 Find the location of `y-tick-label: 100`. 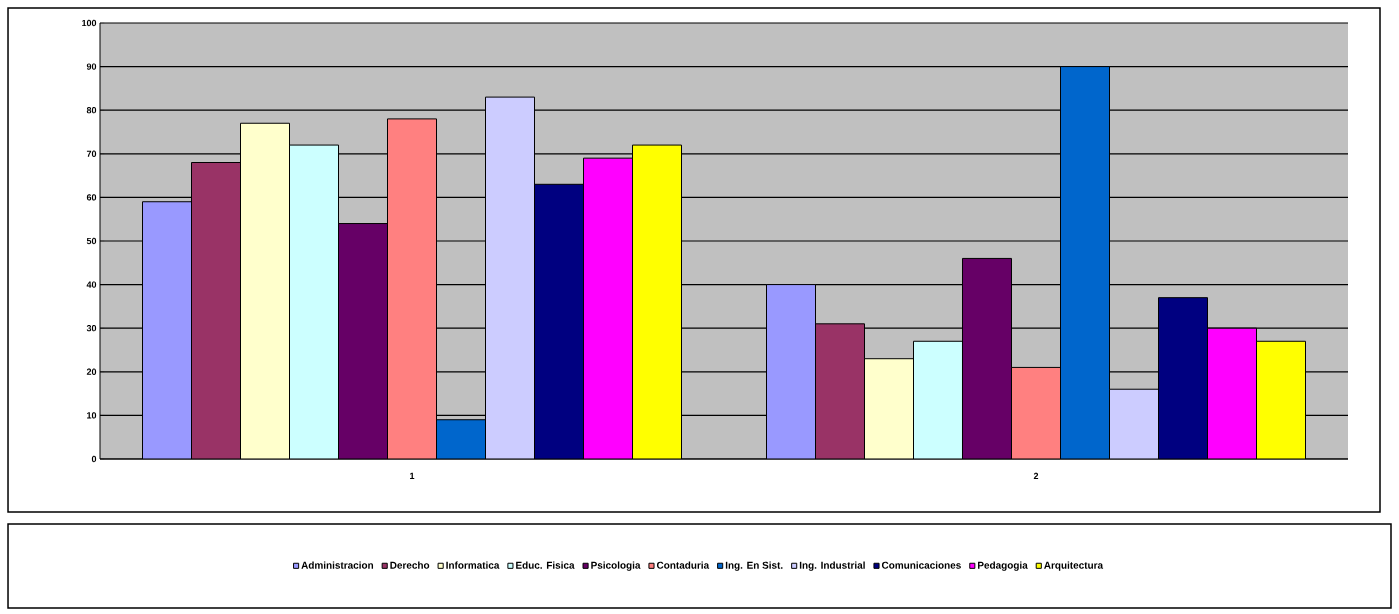

y-tick-label: 100 is located at coordinates (89, 23).